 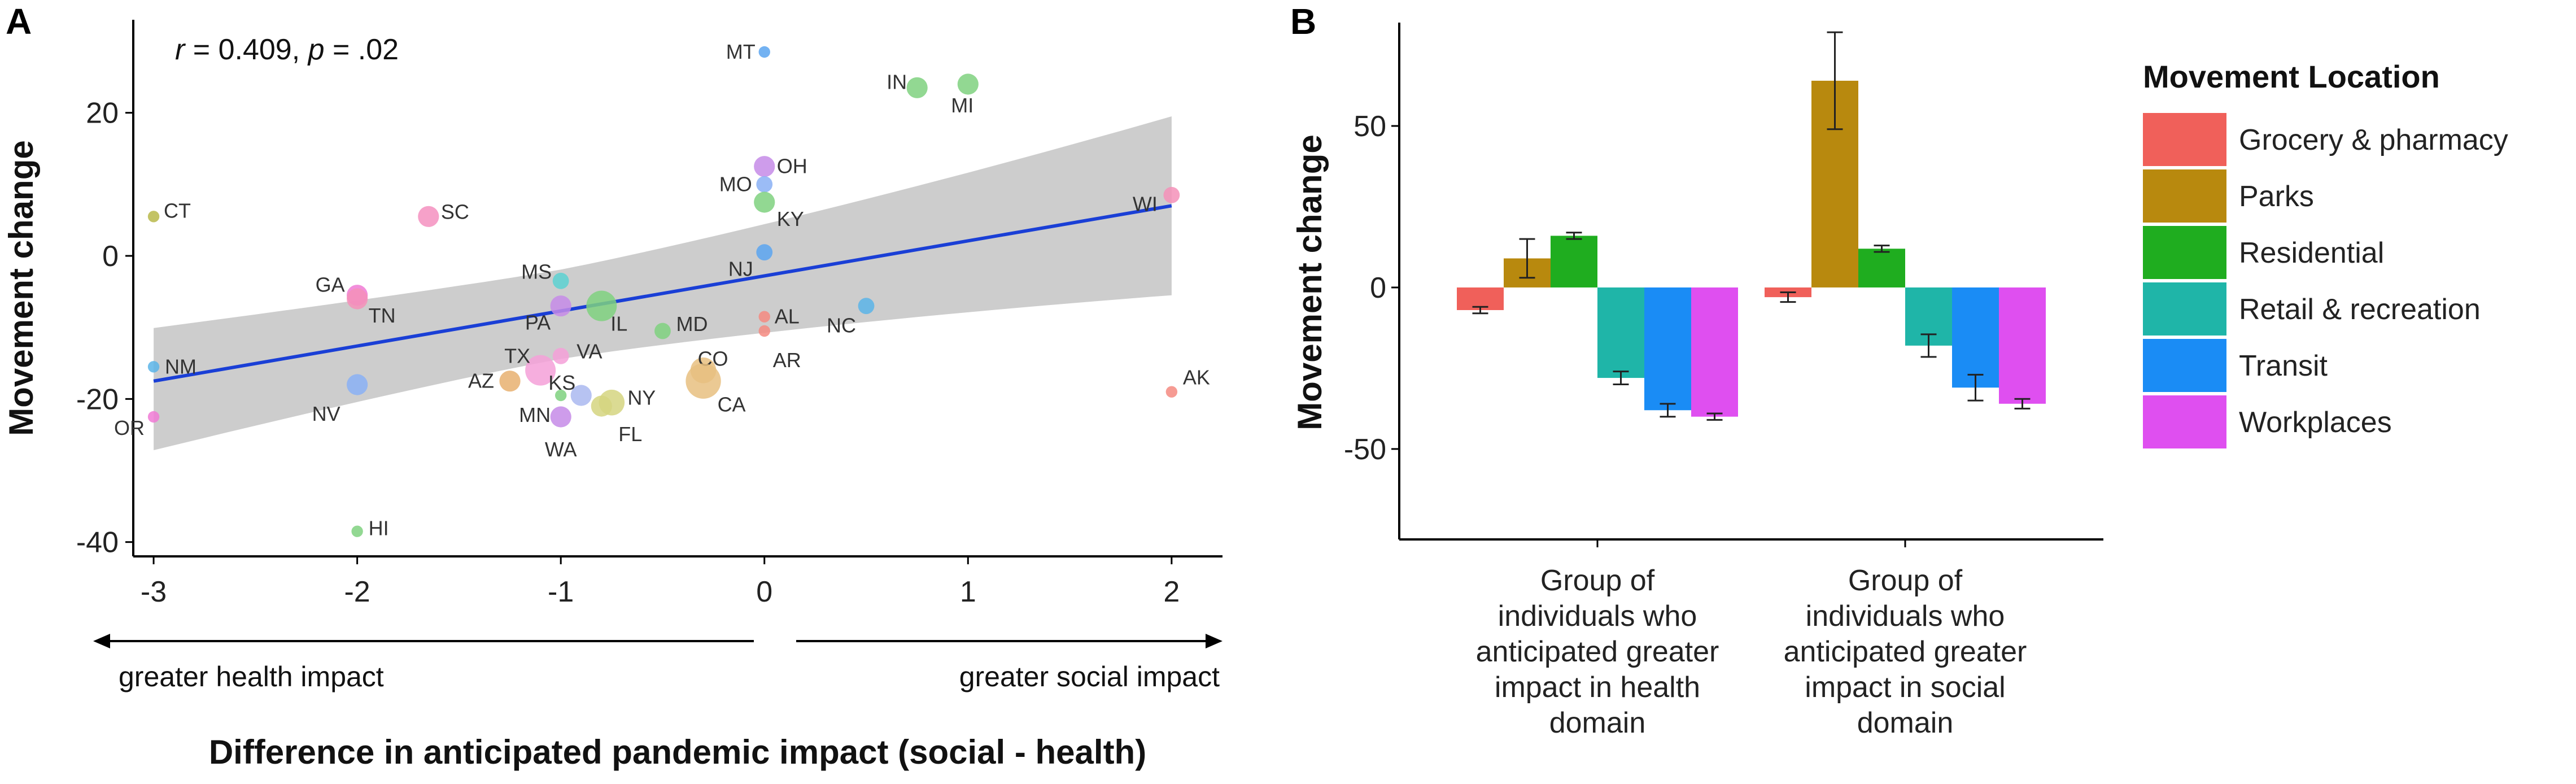 What do you see at coordinates (423, 641) in the screenshot?
I see `health-impact-arrow` at bounding box center [423, 641].